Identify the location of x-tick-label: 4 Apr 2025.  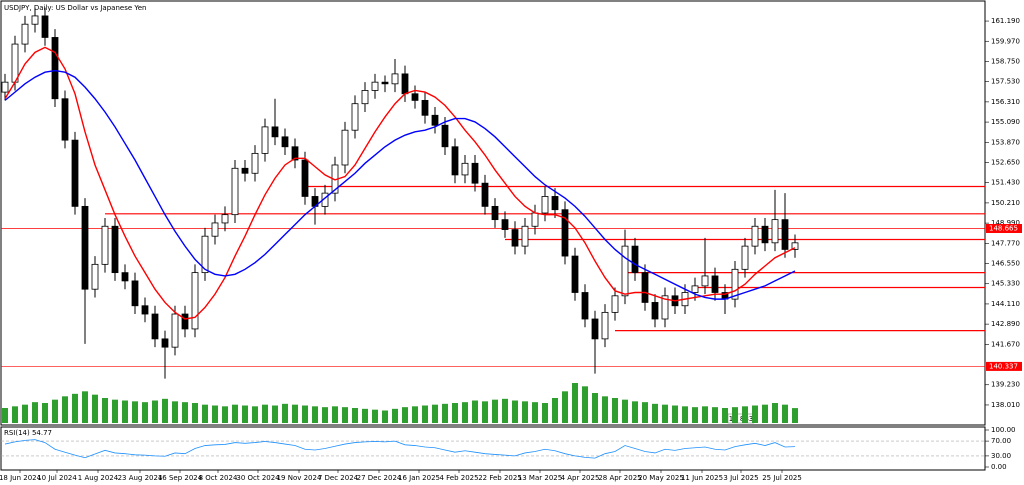
(580, 478).